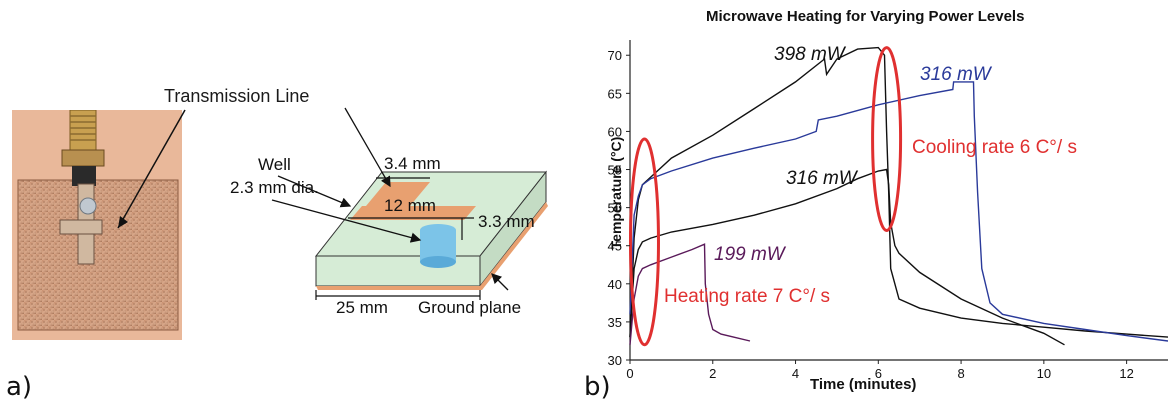 Image resolution: width=1168 pixels, height=406 pixels. I want to click on well-label: Well, so click(274, 164).